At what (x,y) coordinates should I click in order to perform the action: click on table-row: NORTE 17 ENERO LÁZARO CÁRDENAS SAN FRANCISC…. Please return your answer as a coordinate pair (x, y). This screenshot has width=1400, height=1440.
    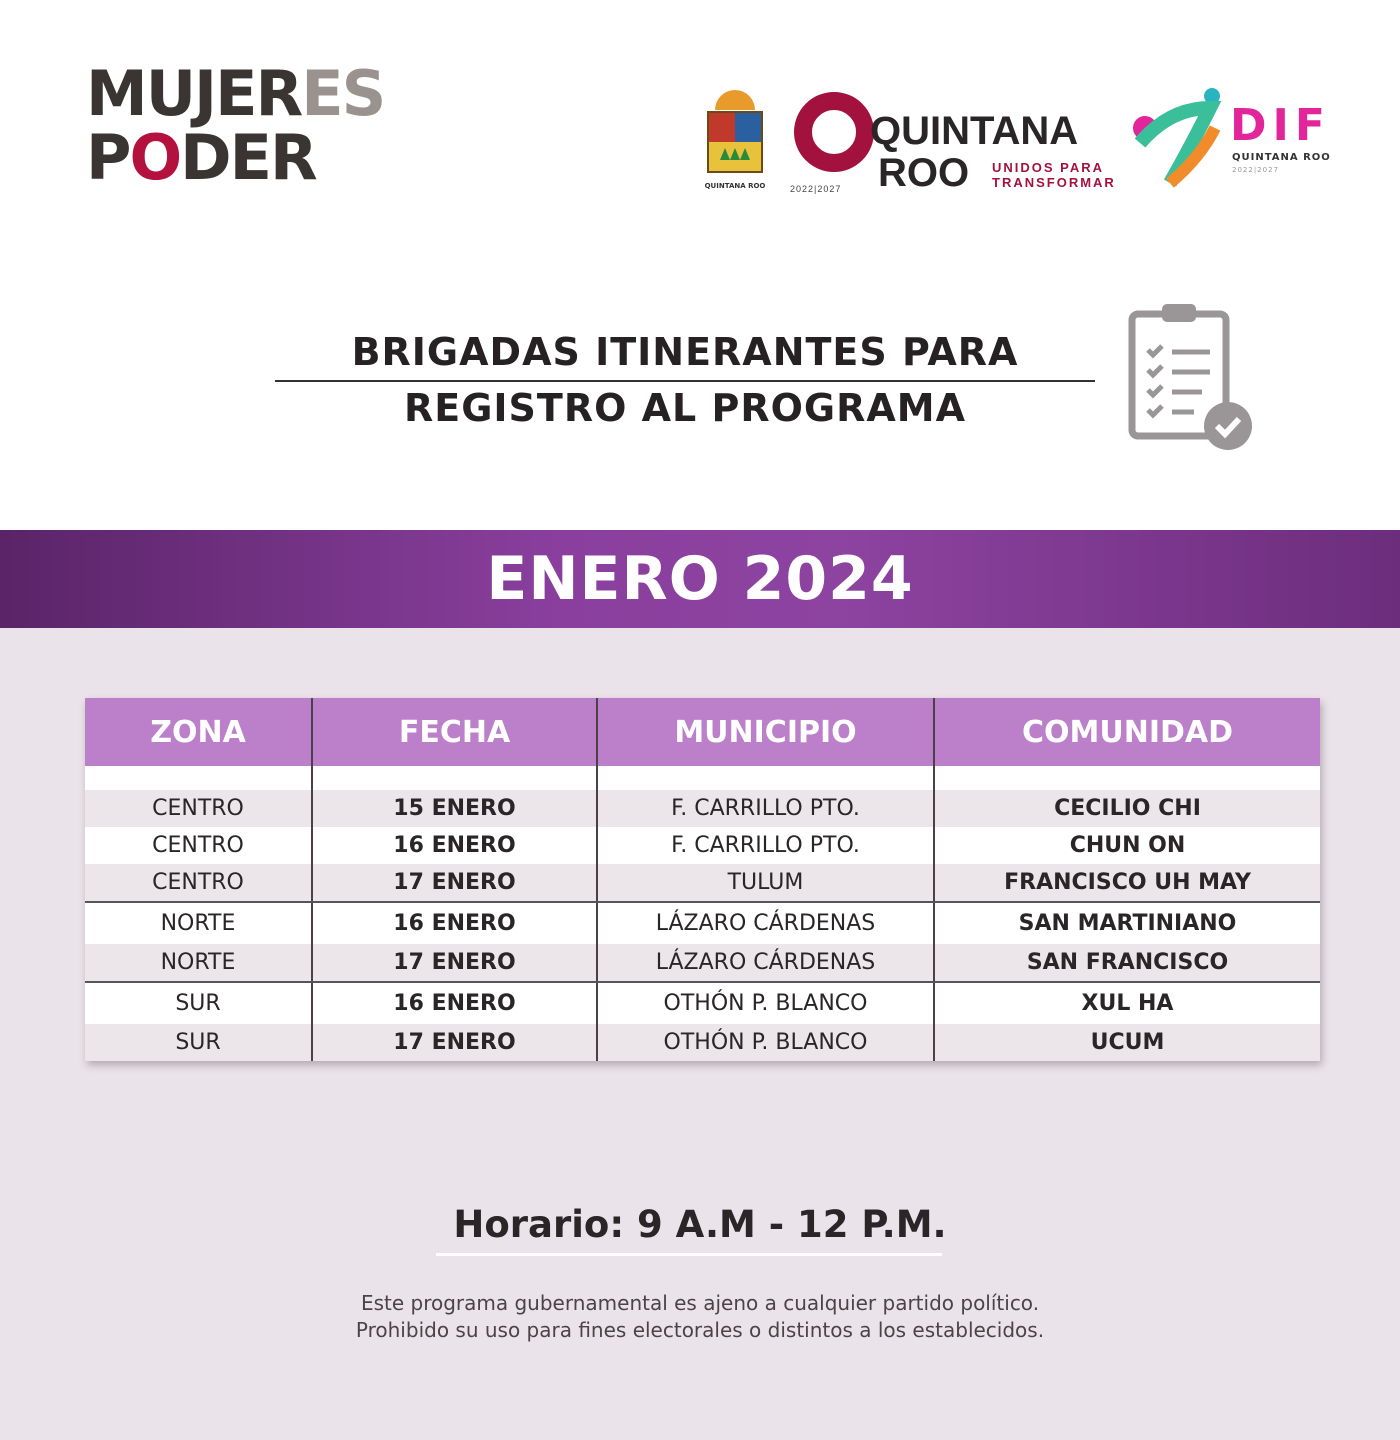
    Looking at the image, I should click on (702, 962).